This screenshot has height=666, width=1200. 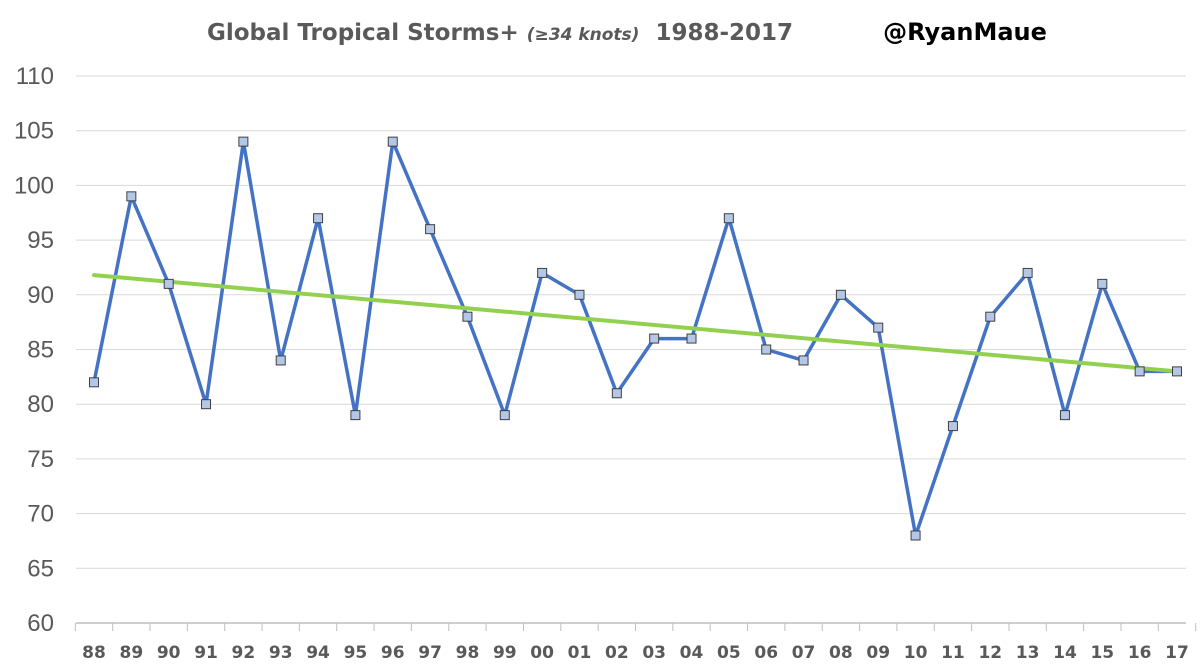 What do you see at coordinates (318, 653) in the screenshot?
I see `x-tick-label: 94` at bounding box center [318, 653].